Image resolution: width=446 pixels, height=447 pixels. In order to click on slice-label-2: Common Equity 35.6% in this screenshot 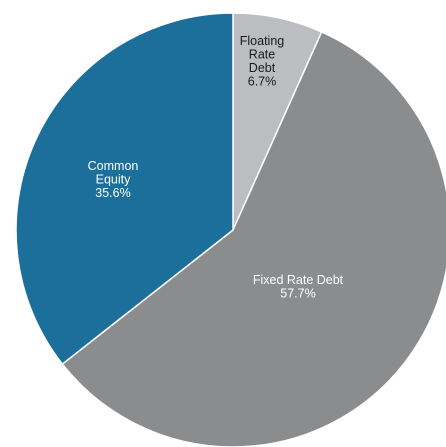, I will do `click(113, 179)`.